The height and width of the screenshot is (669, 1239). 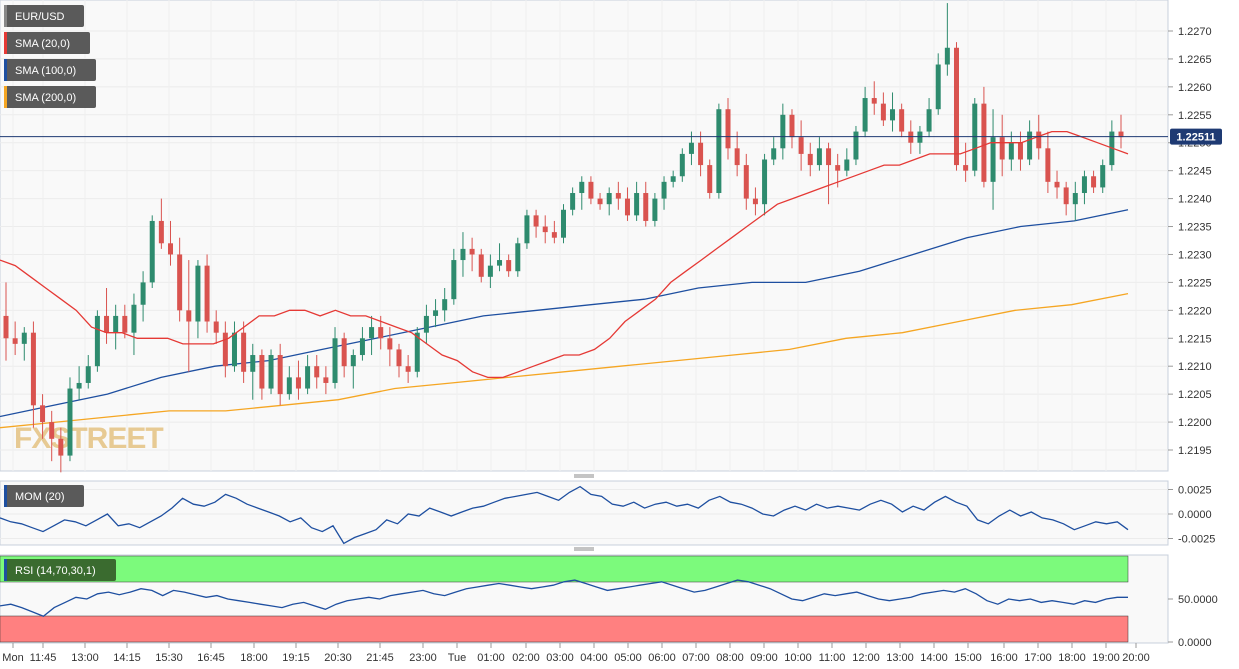 I want to click on time-tick-label: 19:15, so click(x=296, y=658).